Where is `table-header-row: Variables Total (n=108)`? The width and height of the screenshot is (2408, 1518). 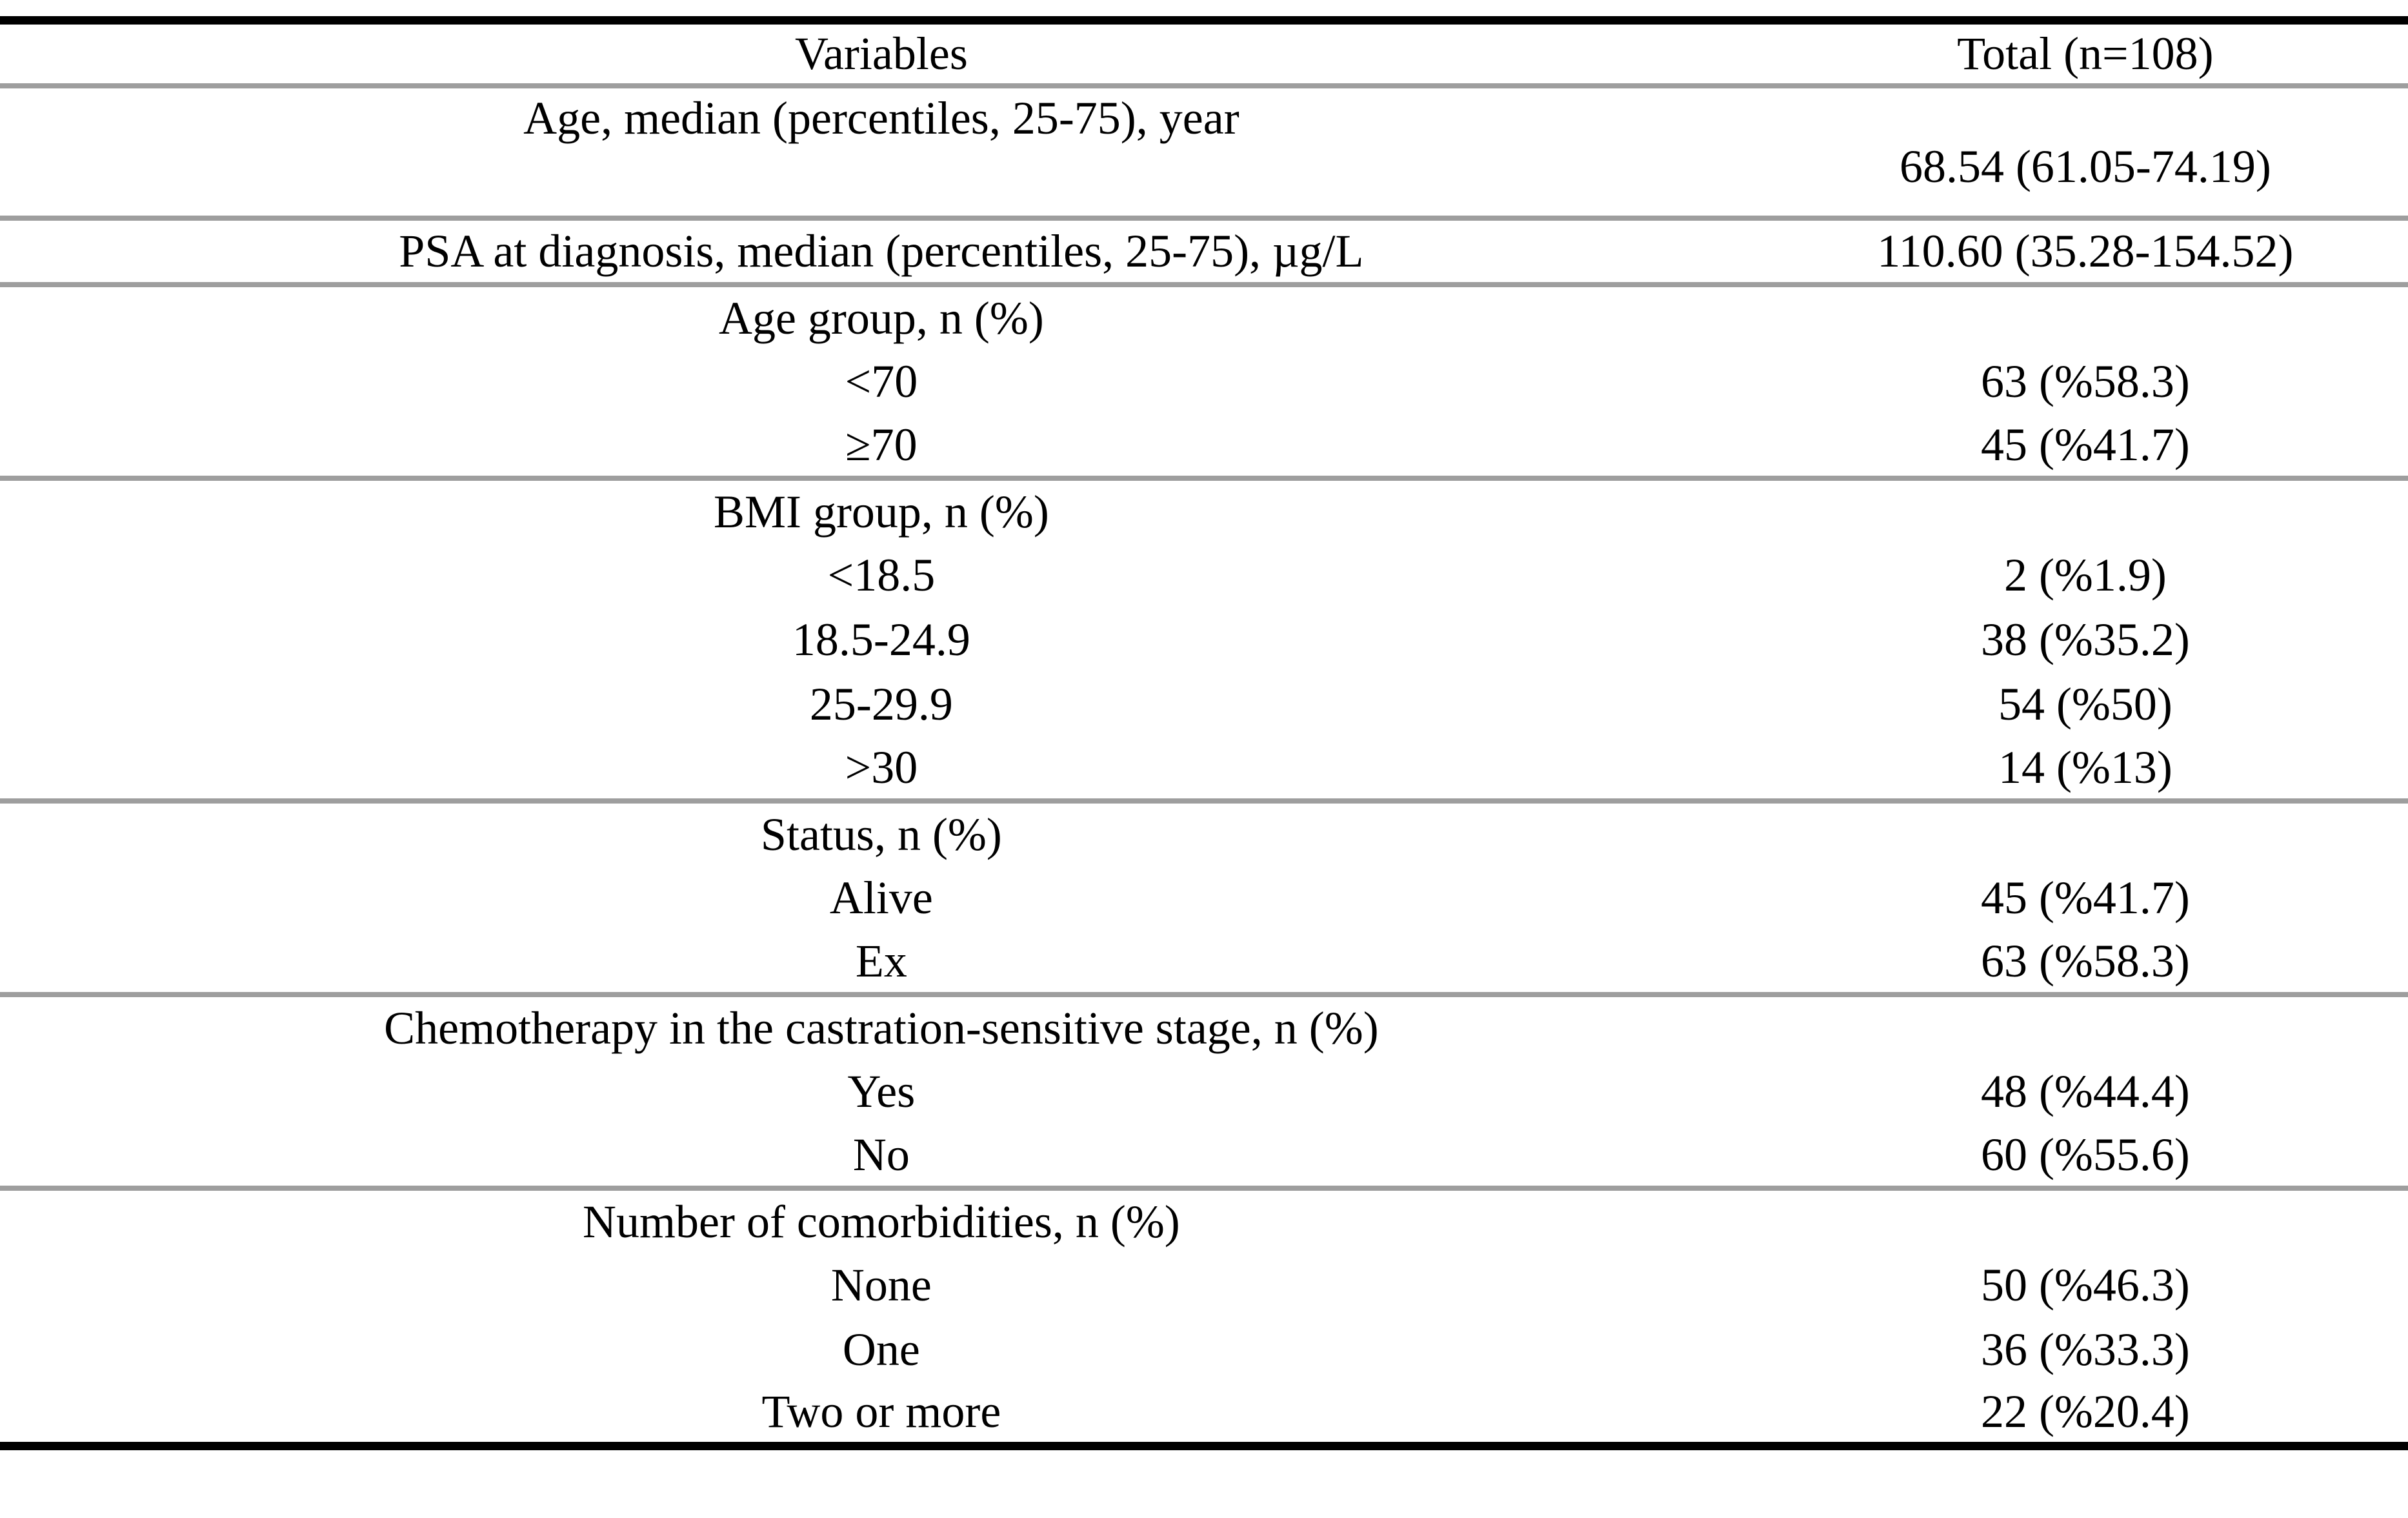 table-header-row: Variables Total (n=108) is located at coordinates (1204, 54).